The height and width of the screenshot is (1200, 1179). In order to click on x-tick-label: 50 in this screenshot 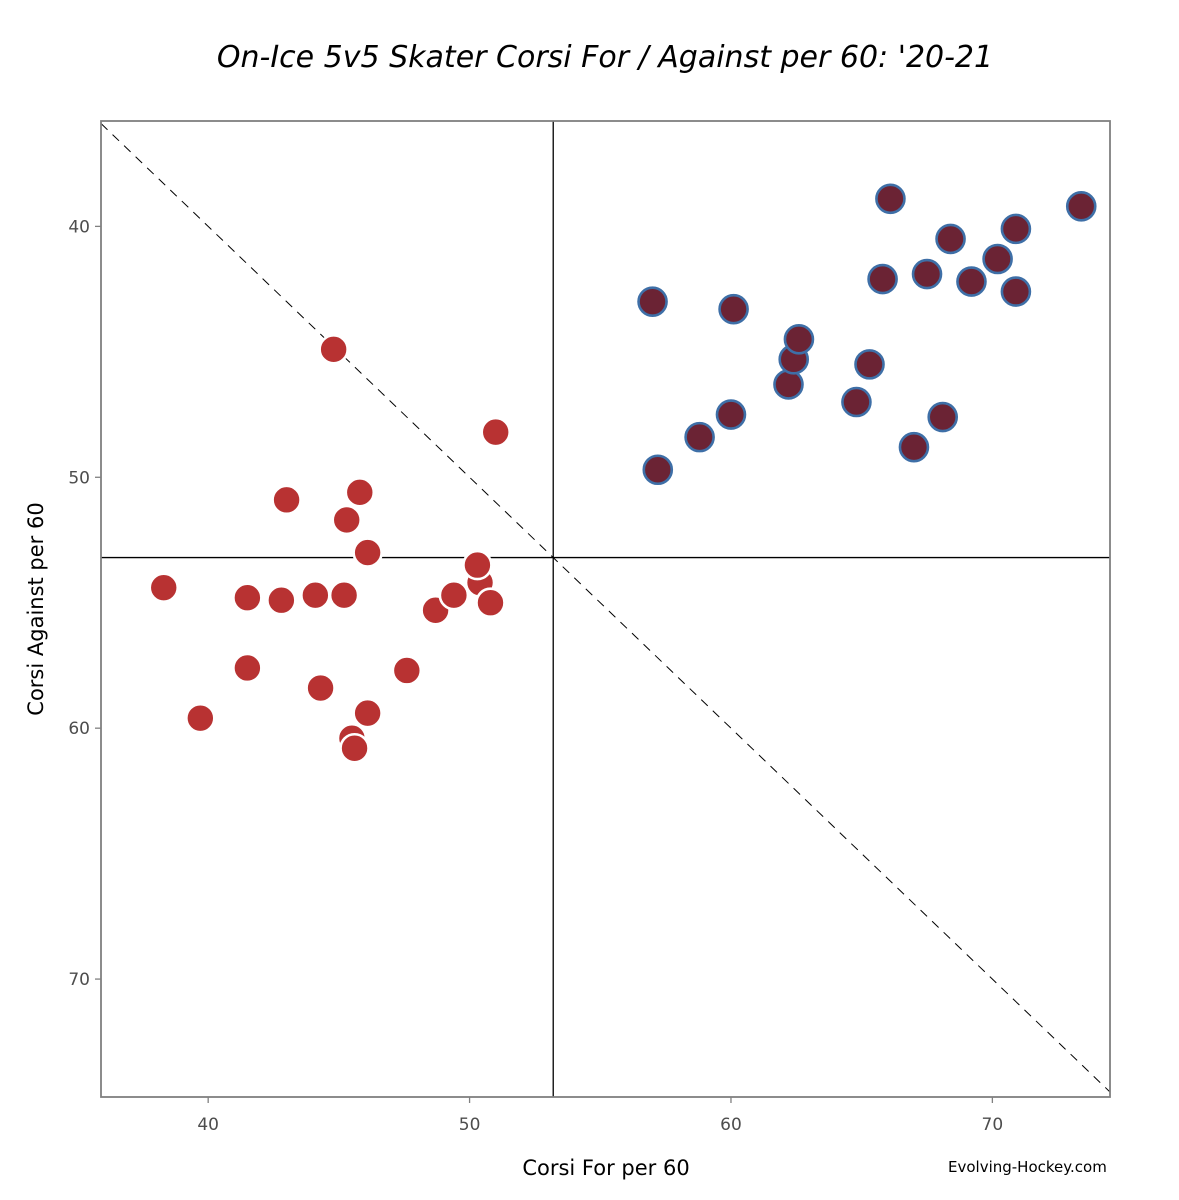, I will do `click(470, 1125)`.